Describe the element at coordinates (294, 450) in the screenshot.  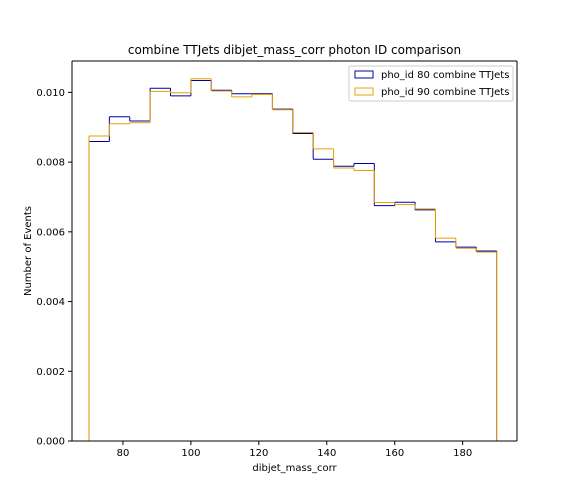
I see `x-axis: 80 100 120 140 160 180` at that location.